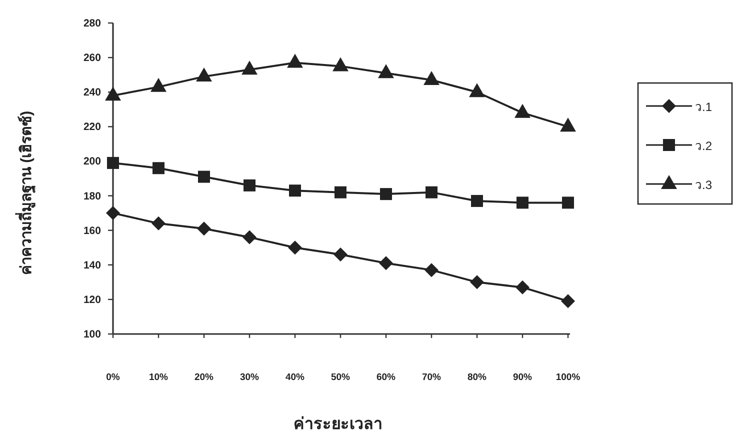 The height and width of the screenshot is (437, 734). What do you see at coordinates (113, 377) in the screenshot?
I see `x-tick-label: 0%` at bounding box center [113, 377].